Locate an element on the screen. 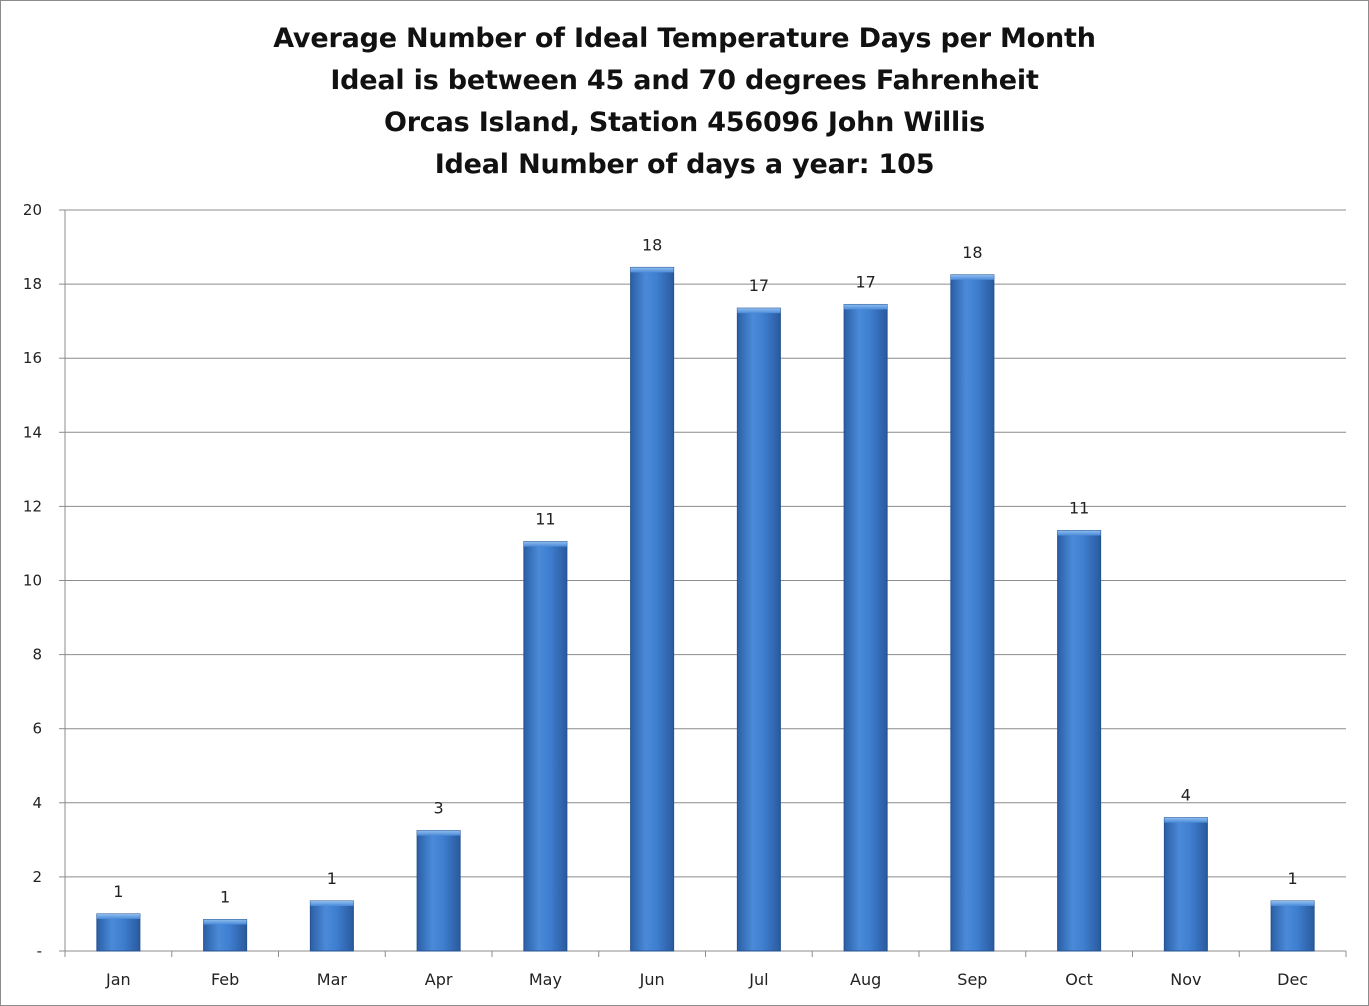 The image size is (1369, 1006). x-label-may: May is located at coordinates (545, 979).